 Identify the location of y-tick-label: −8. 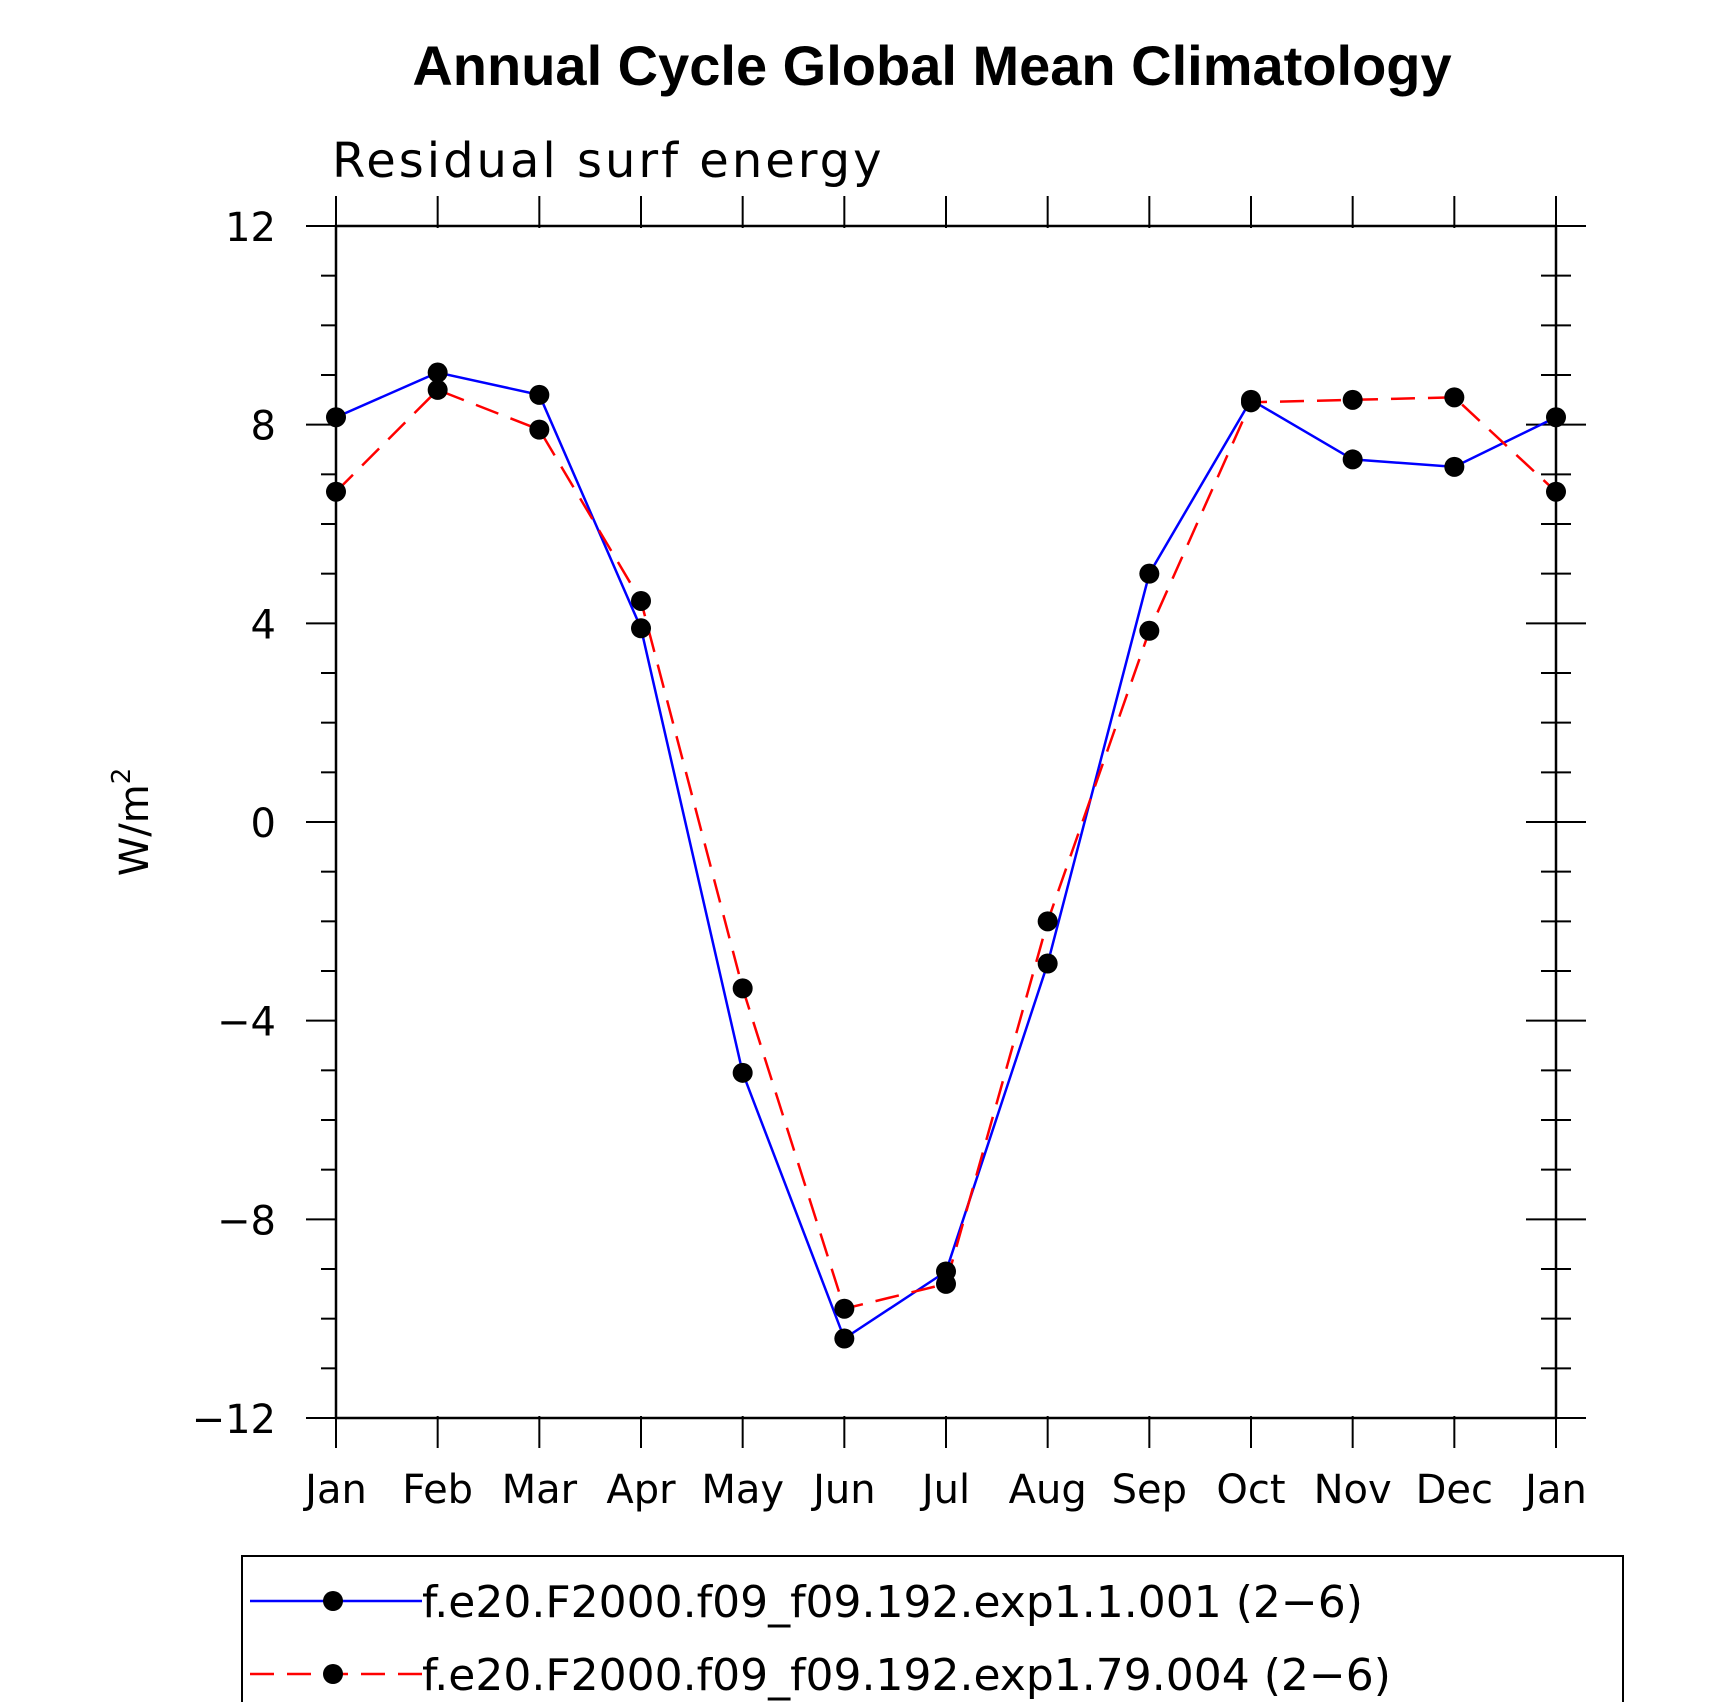
(246, 1221).